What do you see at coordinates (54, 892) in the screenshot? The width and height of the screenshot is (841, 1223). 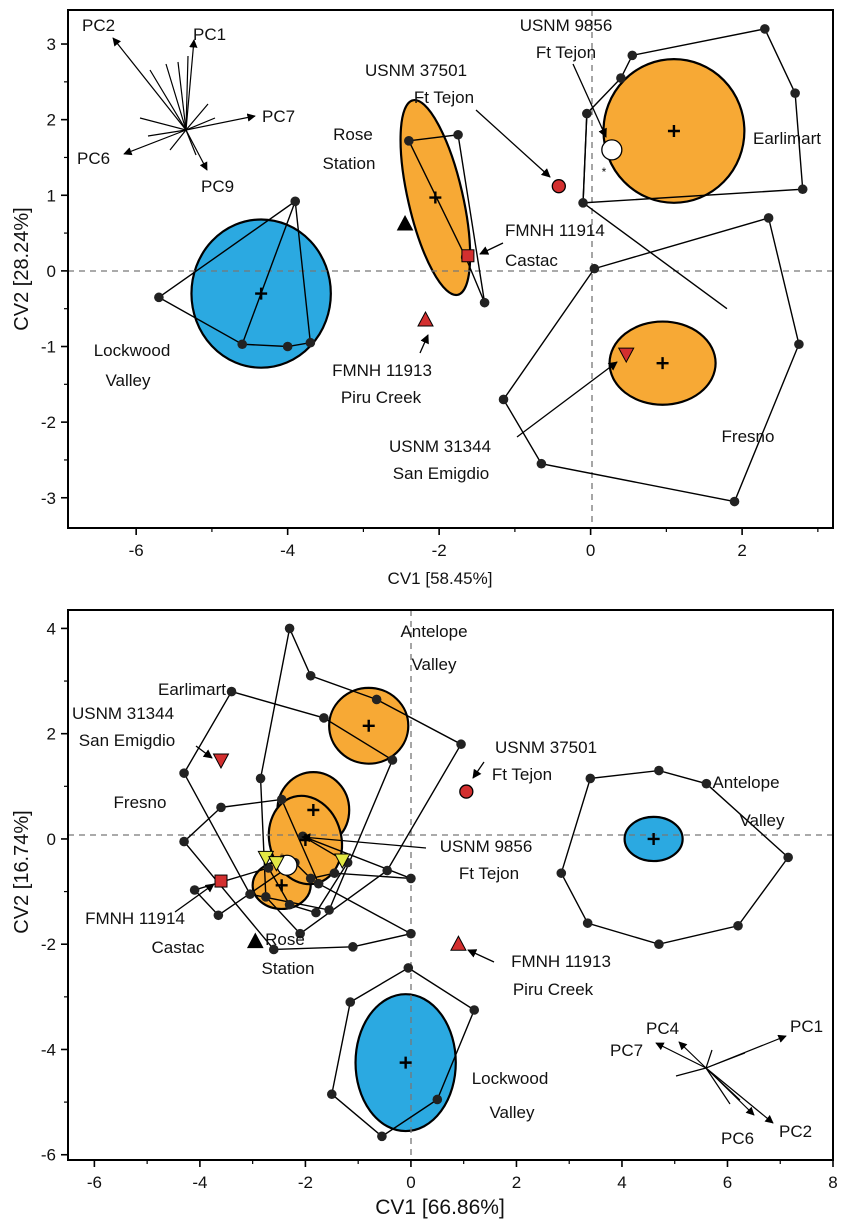 I see `y-axis-ticks: -6 -4 -2 0 2 4` at bounding box center [54, 892].